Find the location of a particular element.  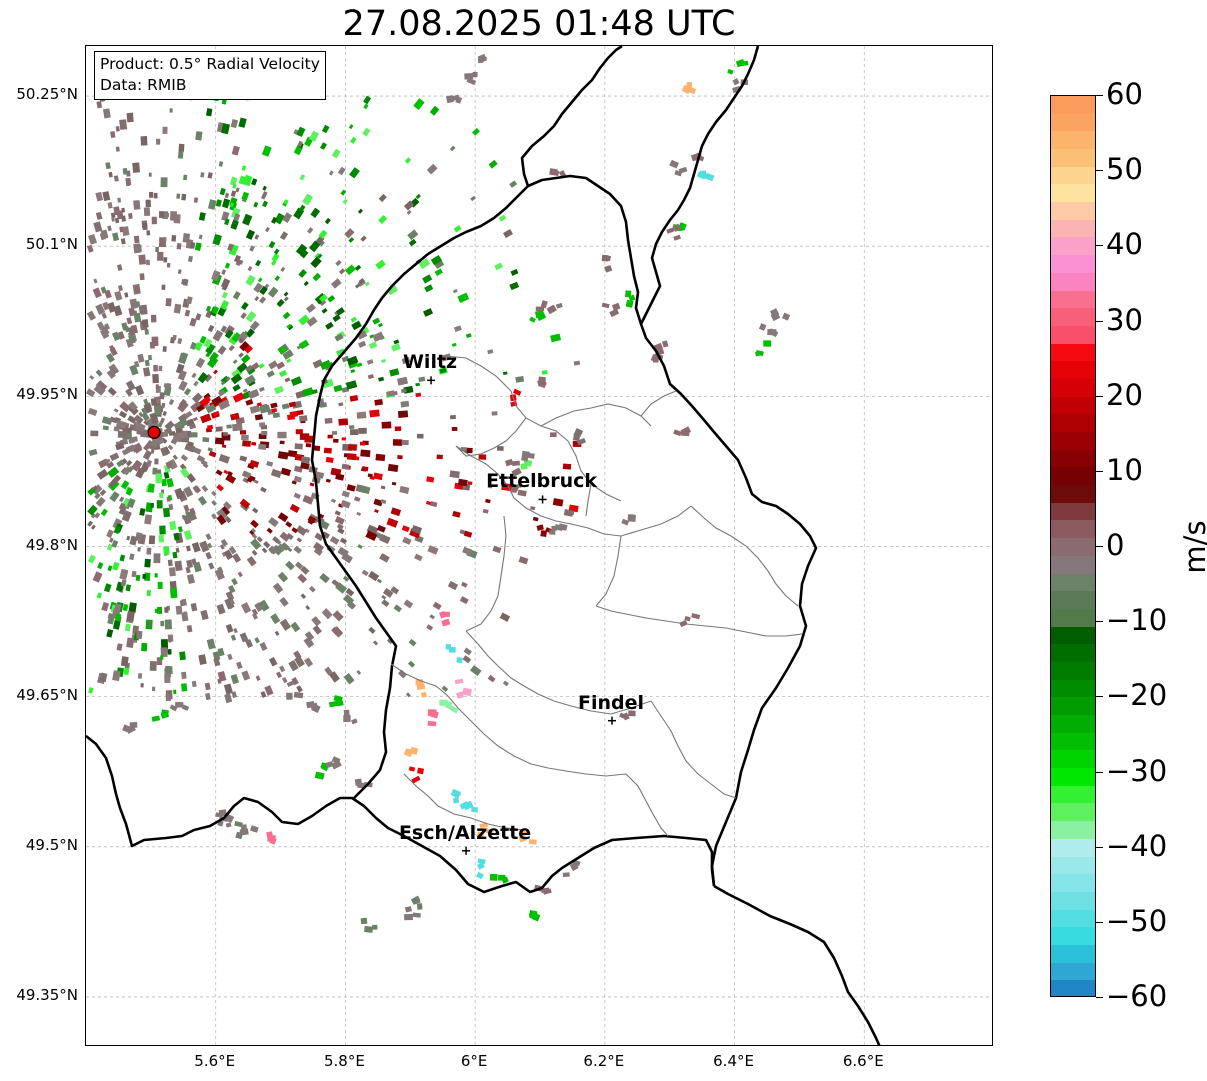

lat-tick-label: 50.25°N is located at coordinates (47, 94).